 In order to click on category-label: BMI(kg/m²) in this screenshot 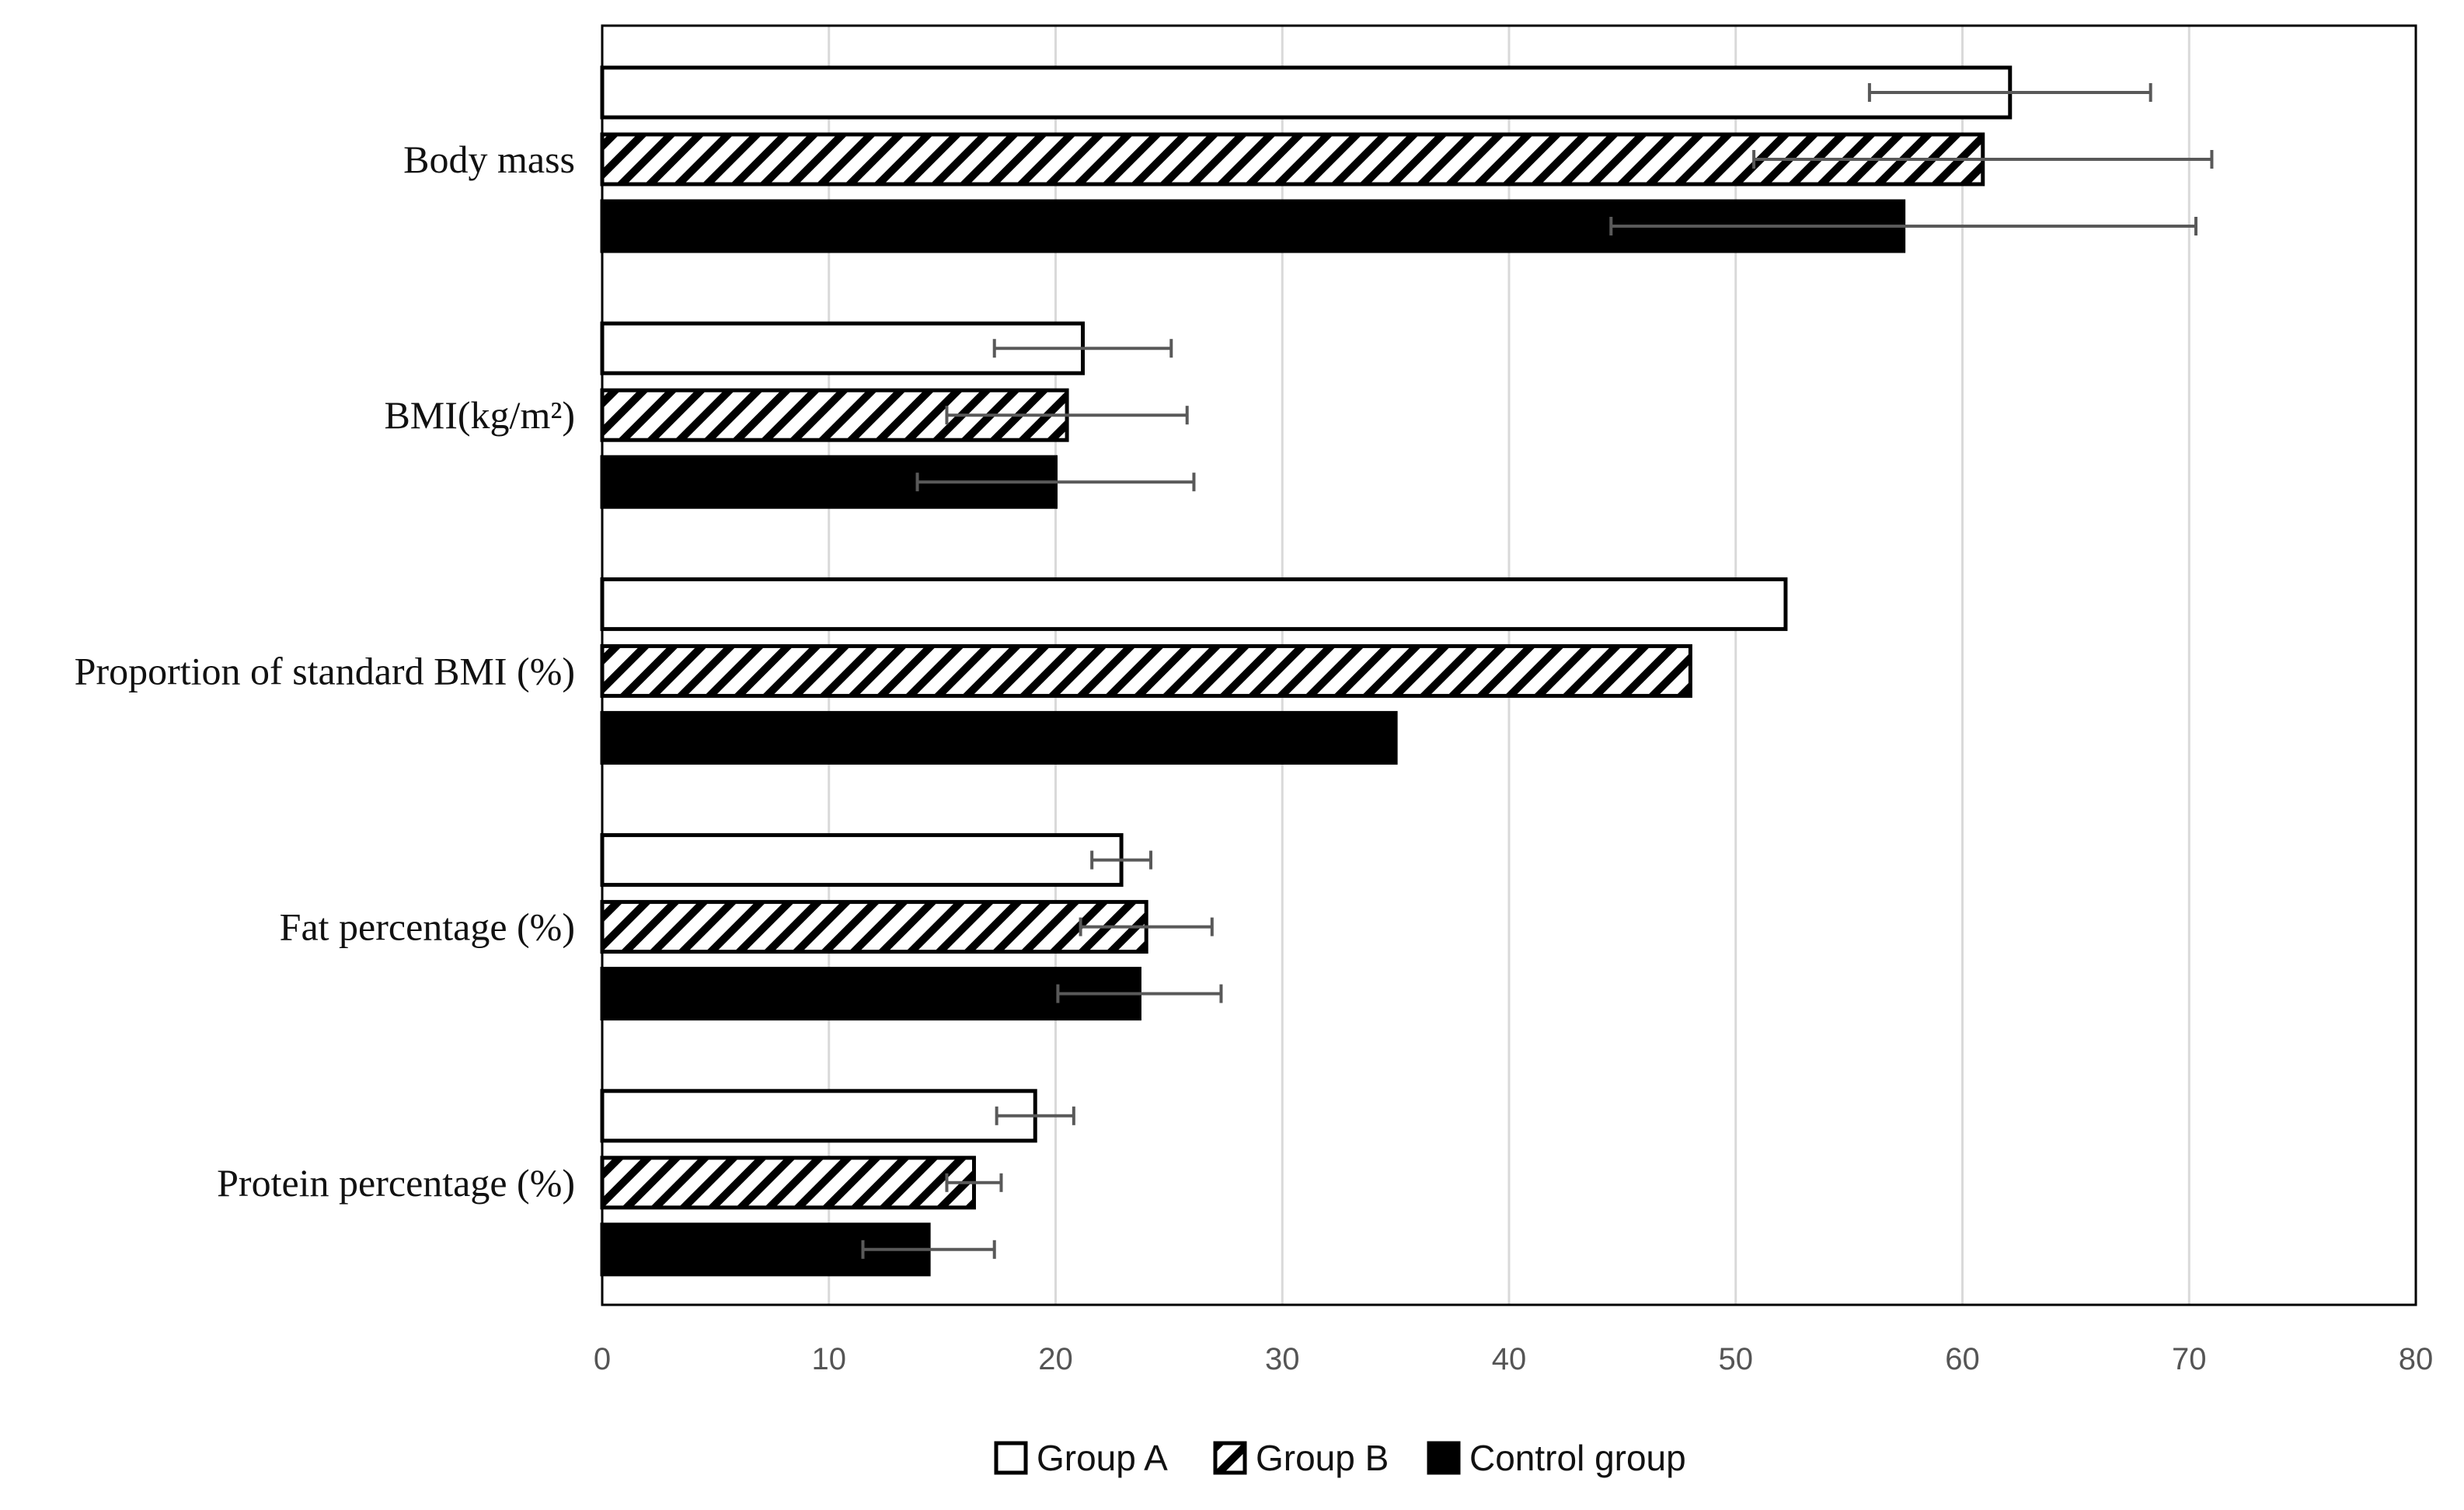, I will do `click(479, 415)`.